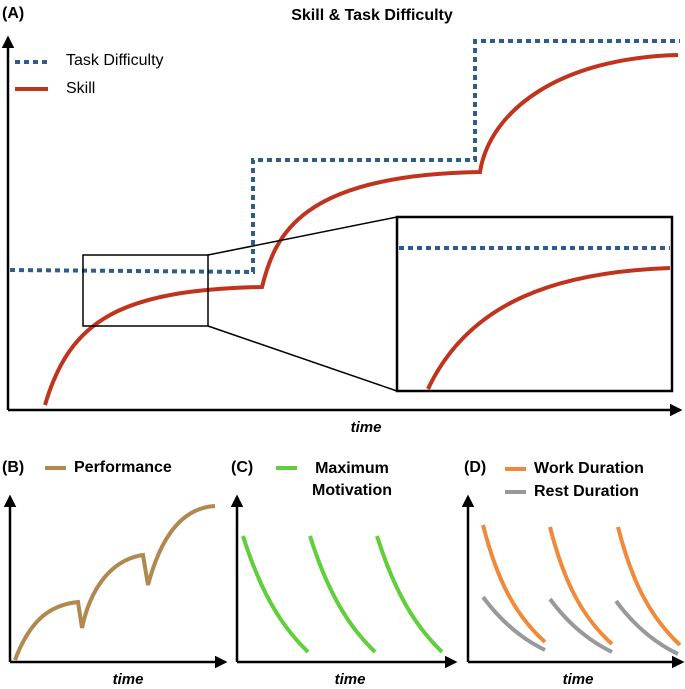 The width and height of the screenshot is (685, 689). What do you see at coordinates (581, 585) in the screenshot?
I see `work-duration-curves` at bounding box center [581, 585].